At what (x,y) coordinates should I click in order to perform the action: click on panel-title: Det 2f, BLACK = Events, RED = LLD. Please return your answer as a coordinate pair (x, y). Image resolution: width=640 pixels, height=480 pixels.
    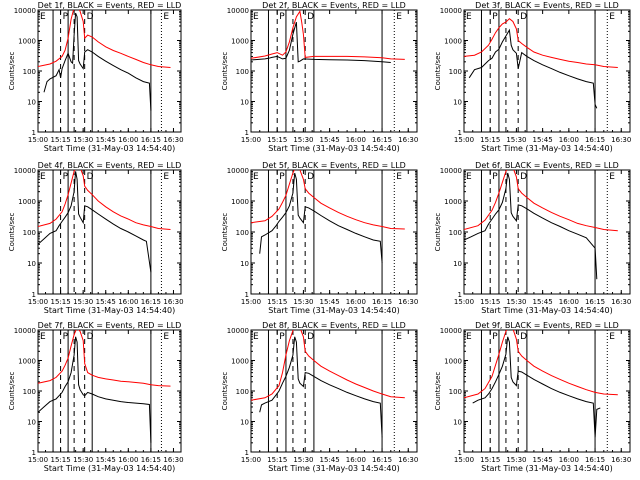
    Looking at the image, I should click on (334, 5).